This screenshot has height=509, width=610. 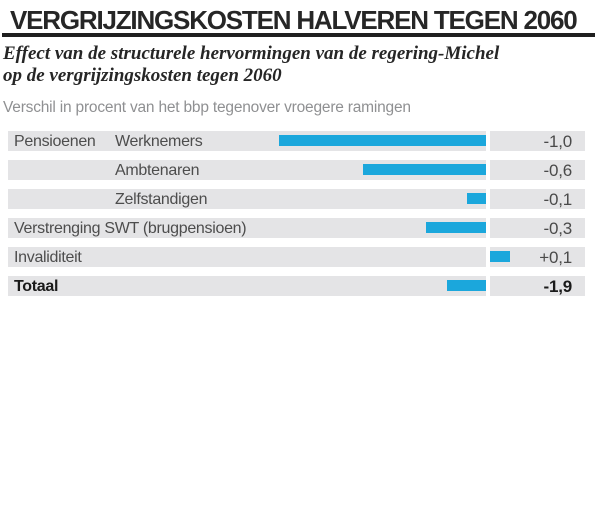 What do you see at coordinates (247, 286) in the screenshot?
I see `bar-track: Totaal` at bounding box center [247, 286].